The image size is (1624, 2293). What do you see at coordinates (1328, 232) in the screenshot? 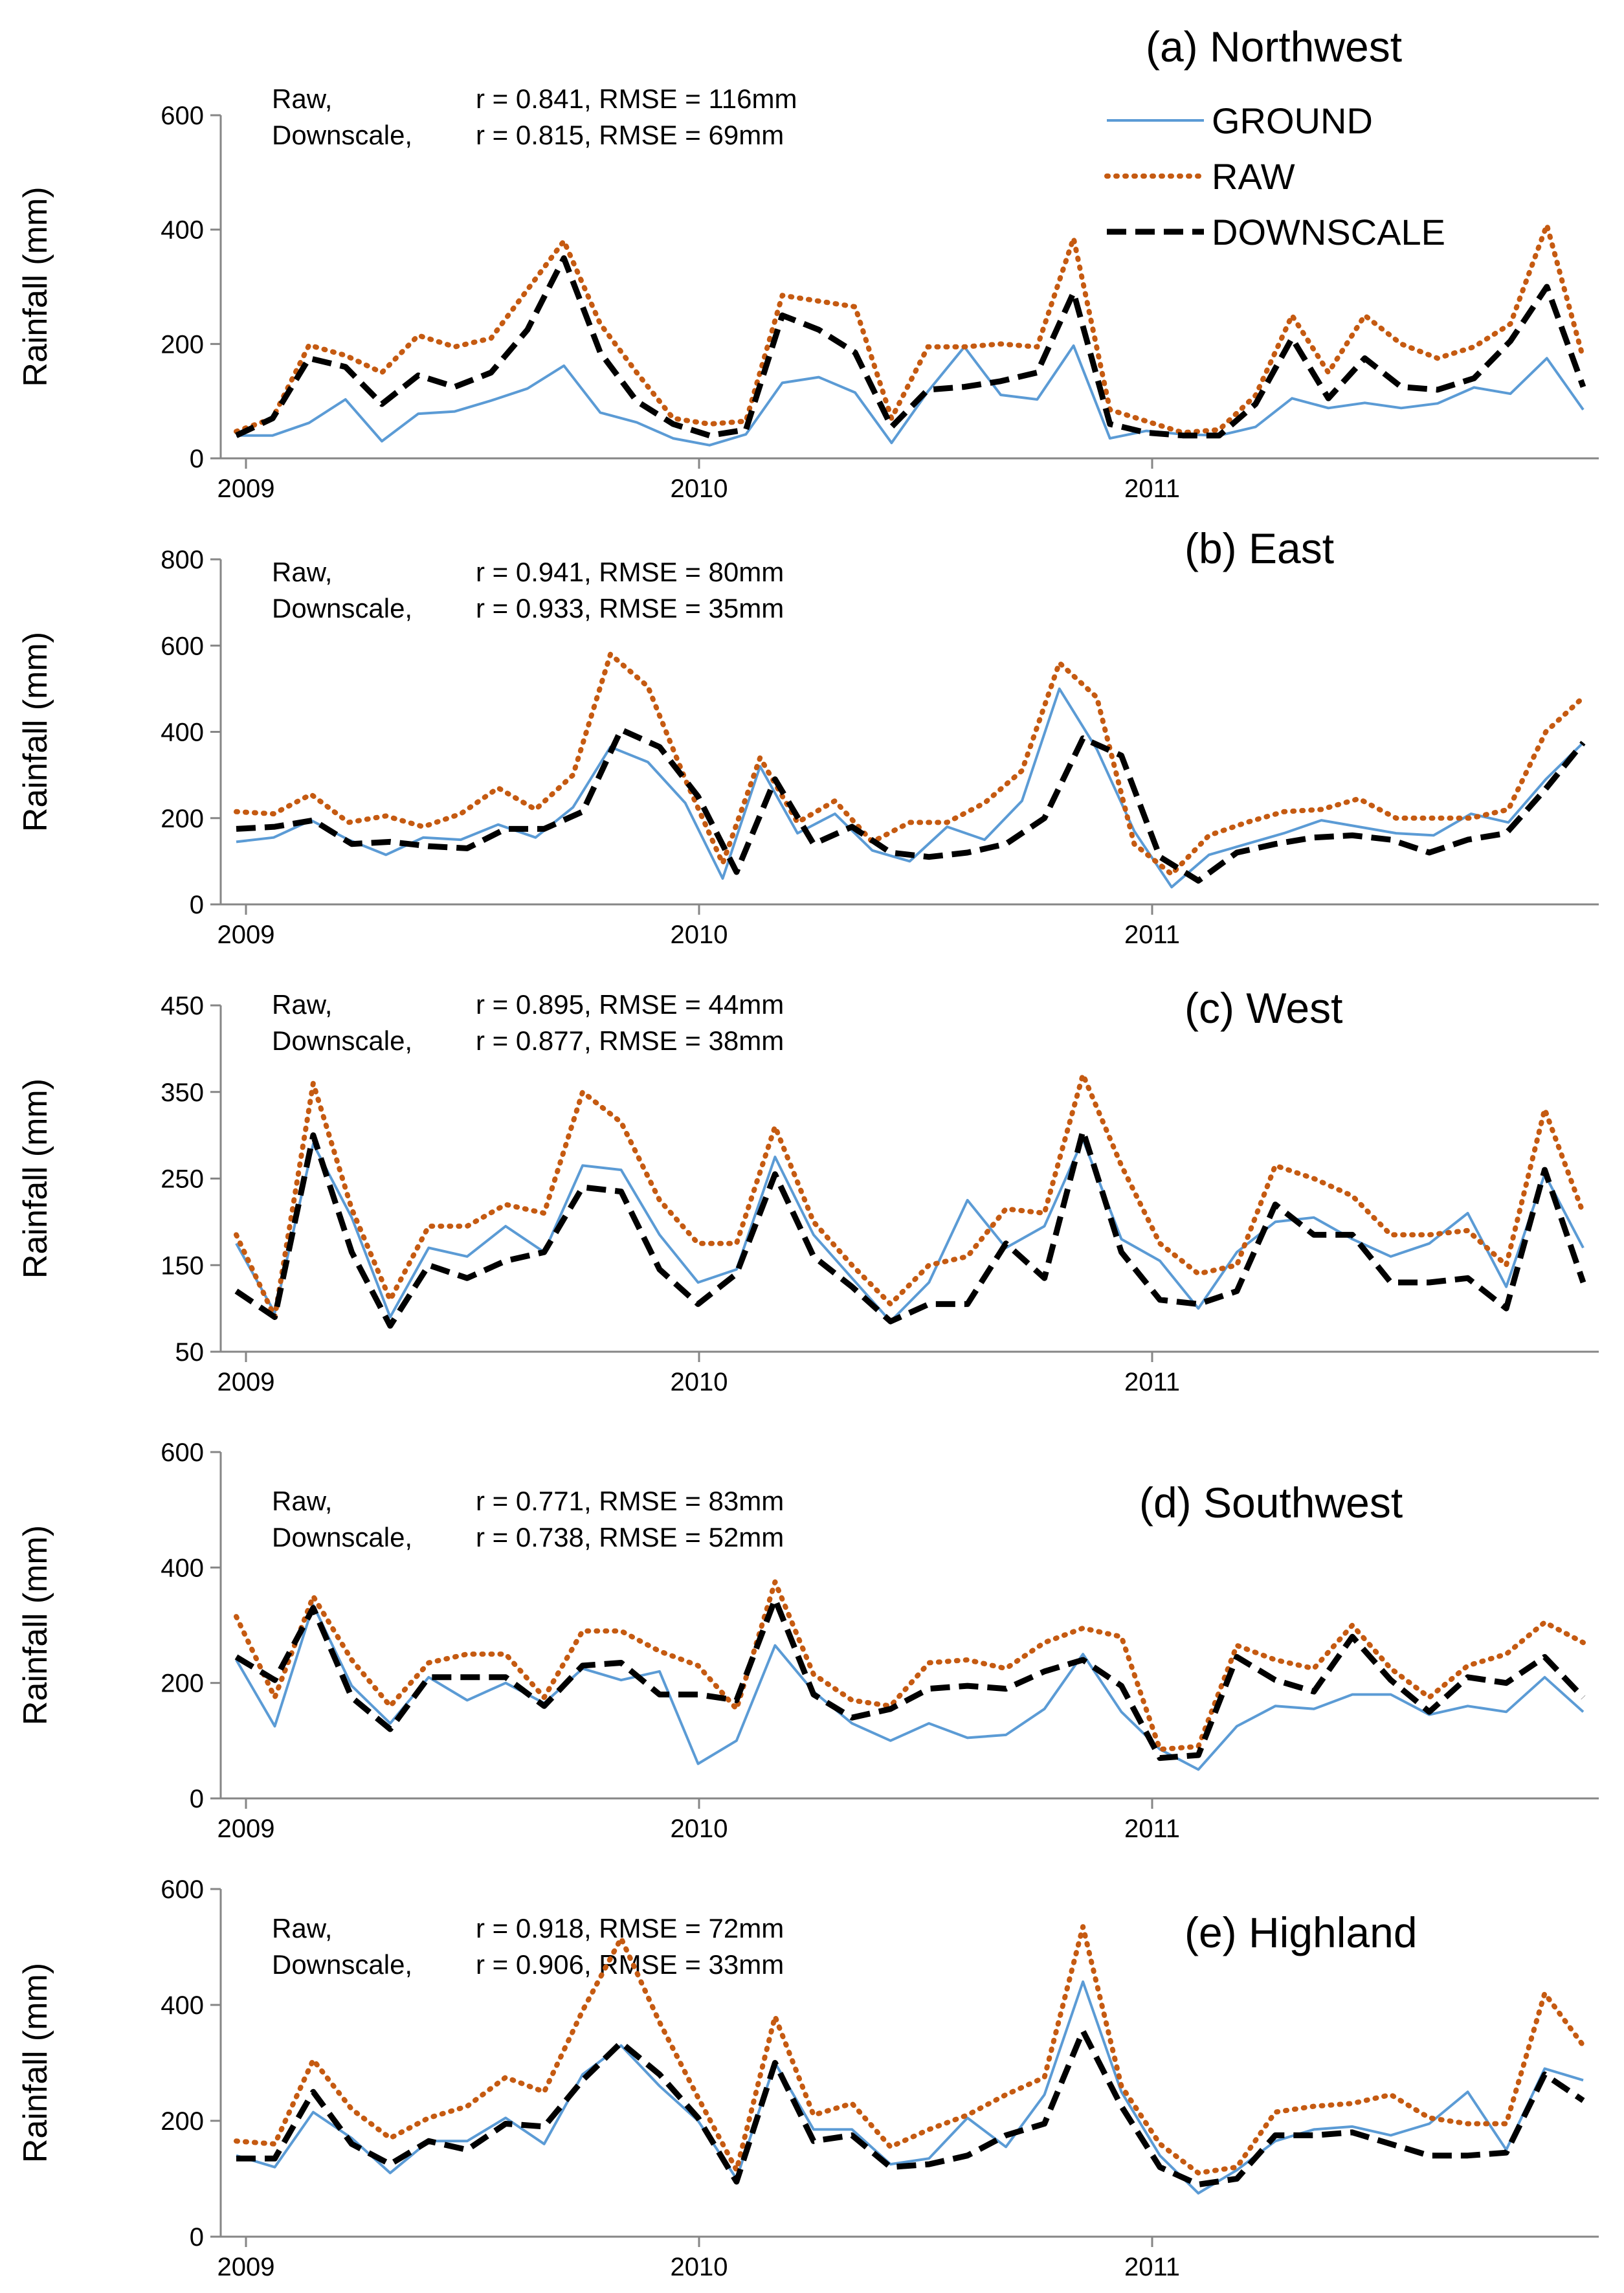
I see `legend-downscale-label: DOWNSCALE` at bounding box center [1328, 232].